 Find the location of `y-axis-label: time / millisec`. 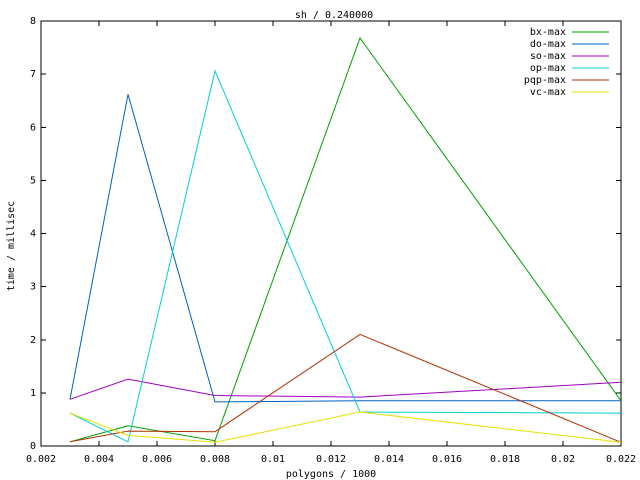

y-axis-label: time / millisec is located at coordinates (11, 246).